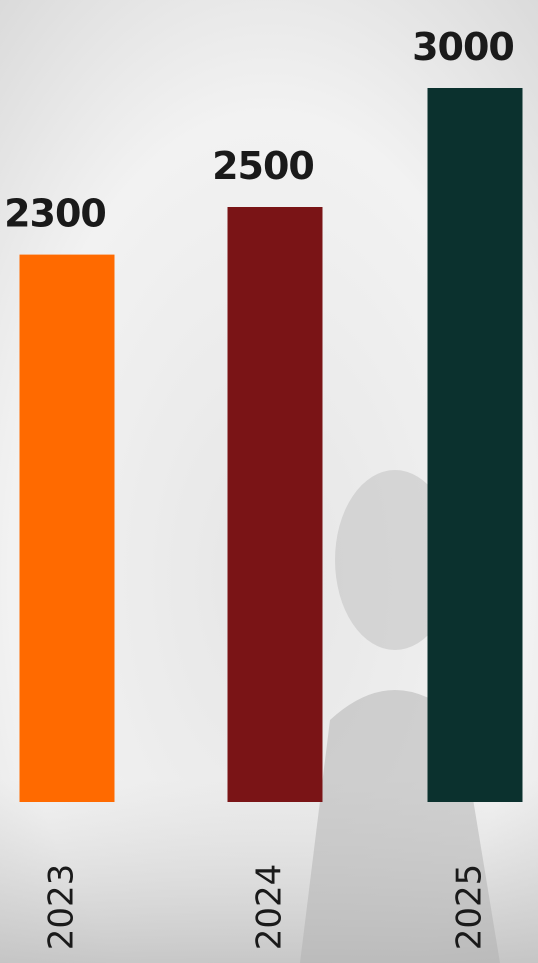 The image size is (538, 963). I want to click on x-tick-label: 2024, so click(270, 907).